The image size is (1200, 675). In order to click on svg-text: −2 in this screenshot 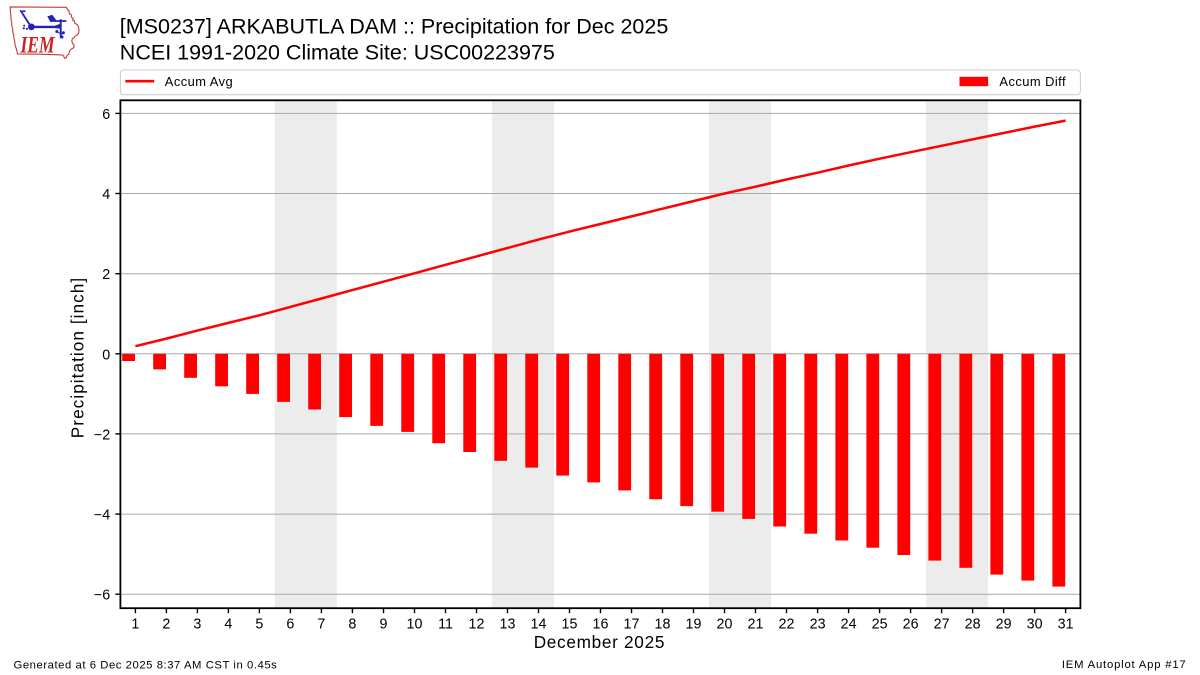, I will do `click(102, 435)`.